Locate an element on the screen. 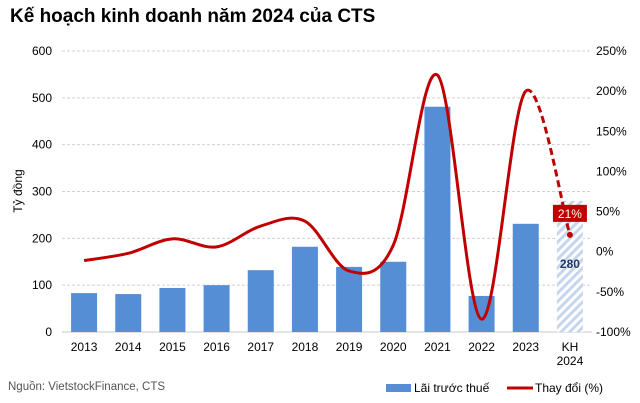  x-tick-label: KH is located at coordinates (570, 347).